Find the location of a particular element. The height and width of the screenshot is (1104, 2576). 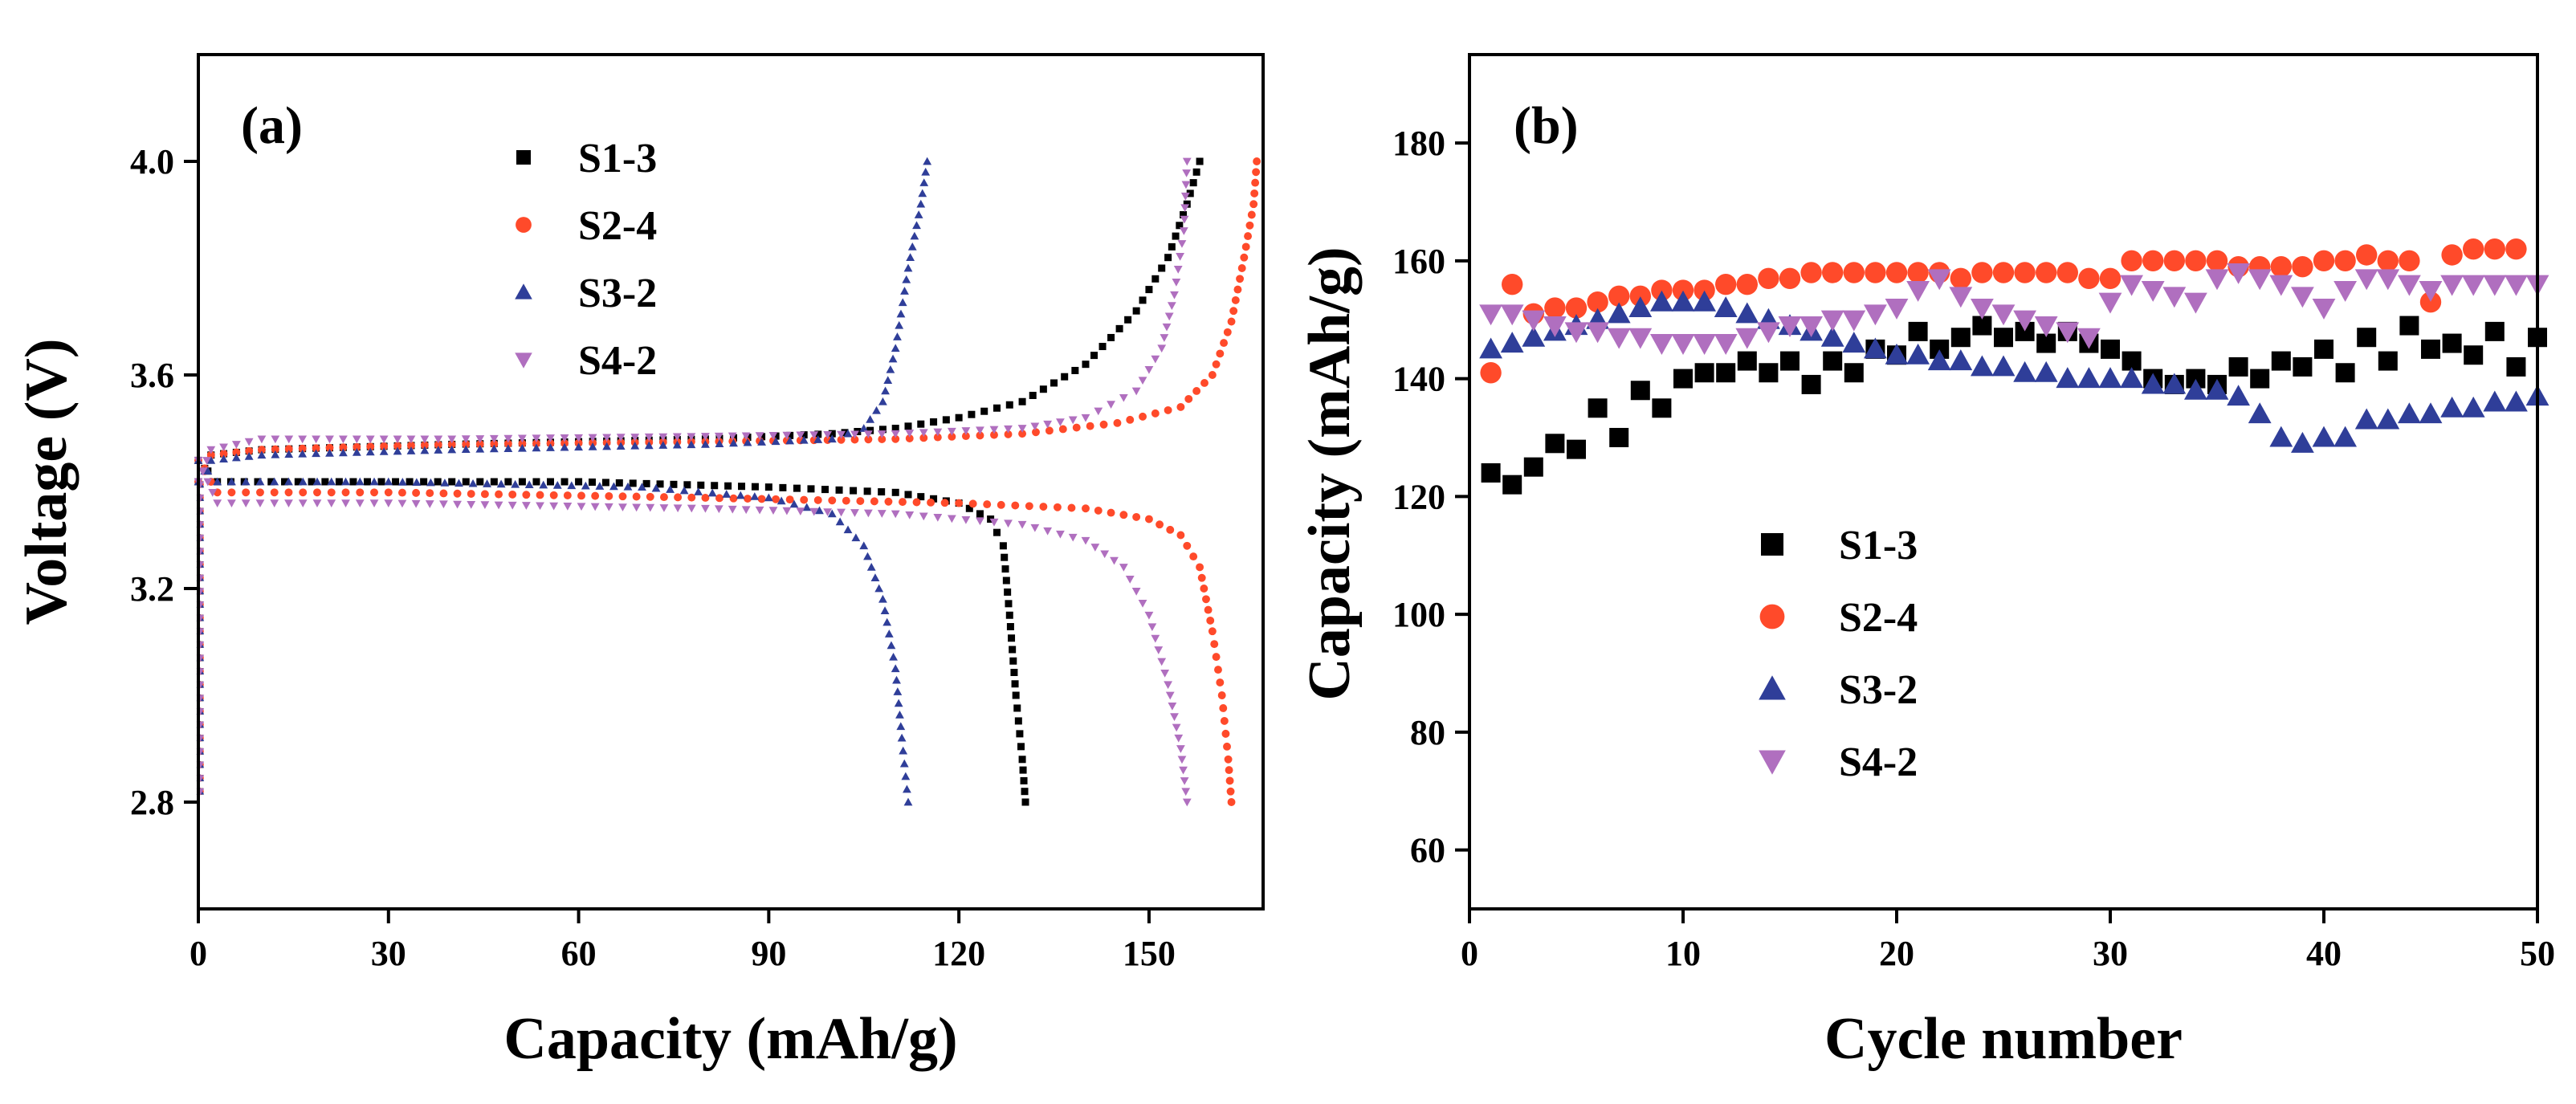

panel-a-x-ticks: 0 30 60 90 120 150 is located at coordinates (683, 941).